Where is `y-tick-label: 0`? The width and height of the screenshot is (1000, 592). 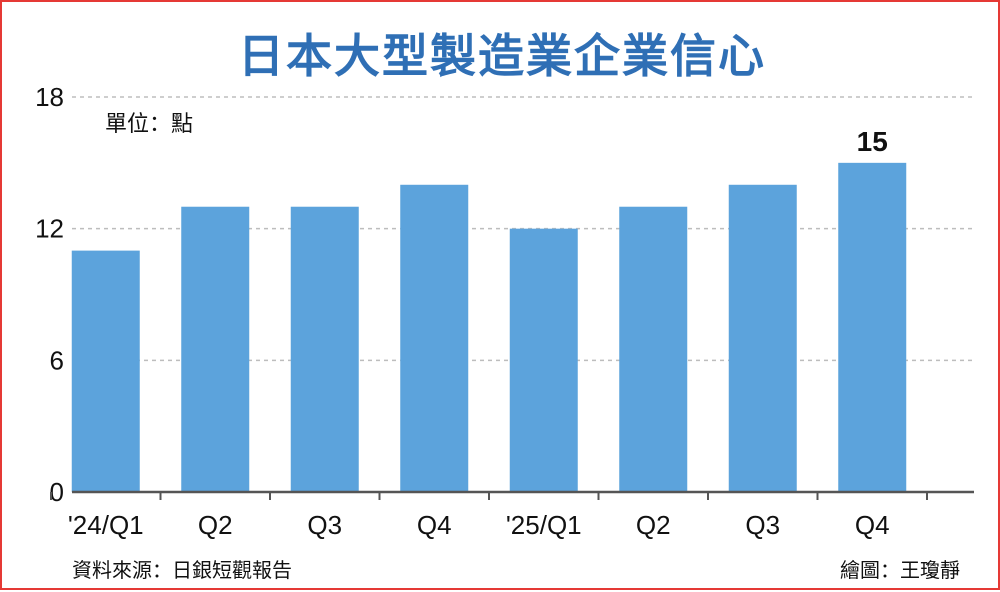
y-tick-label: 0 is located at coordinates (57, 492).